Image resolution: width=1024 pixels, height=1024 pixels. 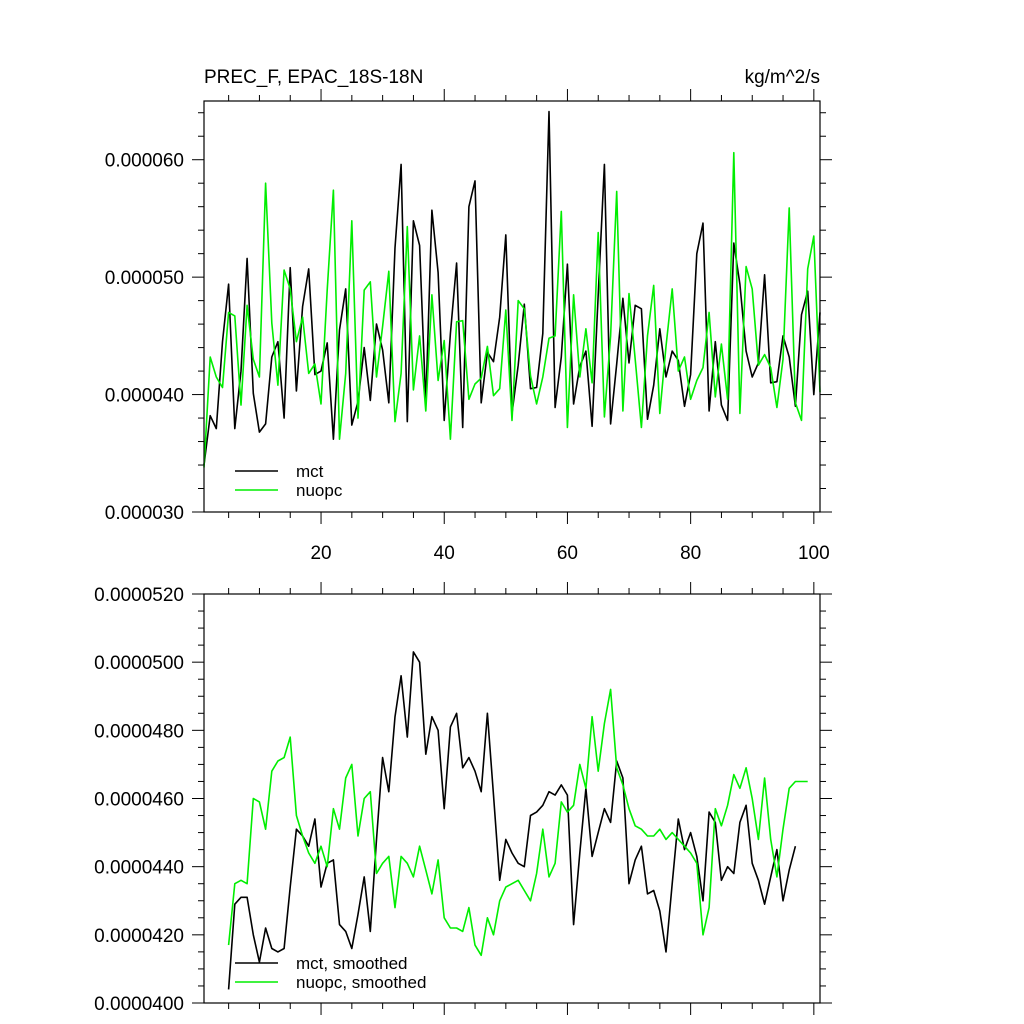 What do you see at coordinates (139, 595) in the screenshot?
I see `y-tick-label: 0.0000520` at bounding box center [139, 595].